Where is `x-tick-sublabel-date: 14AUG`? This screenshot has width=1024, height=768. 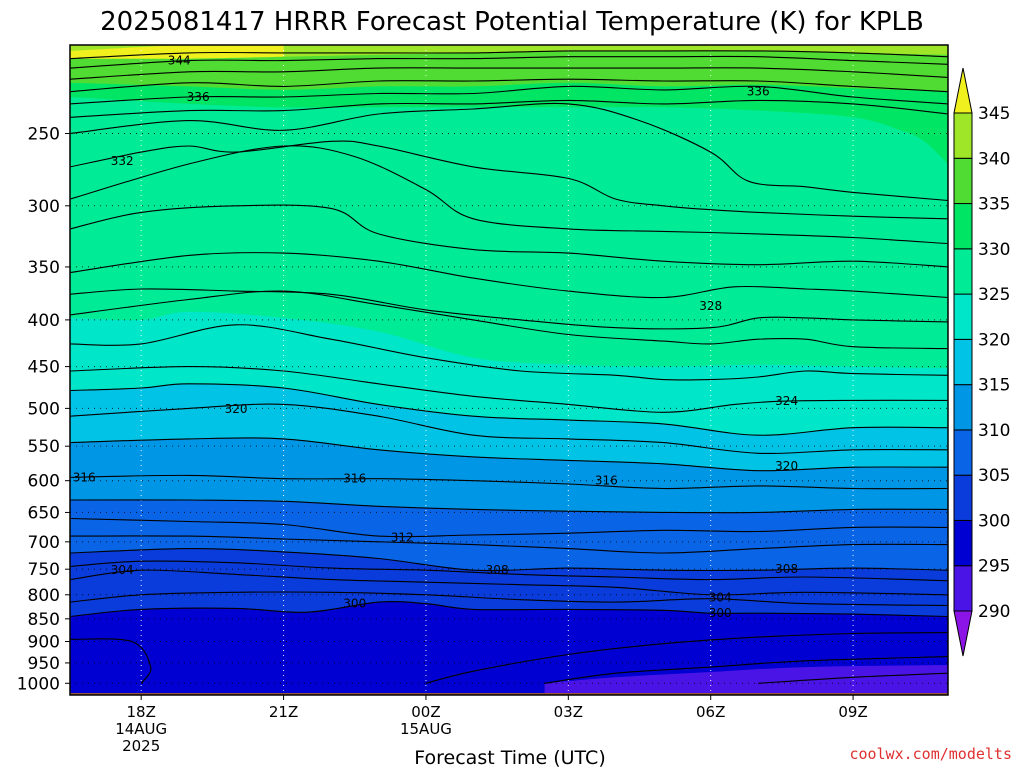
x-tick-sublabel-date: 14AUG is located at coordinates (141, 729).